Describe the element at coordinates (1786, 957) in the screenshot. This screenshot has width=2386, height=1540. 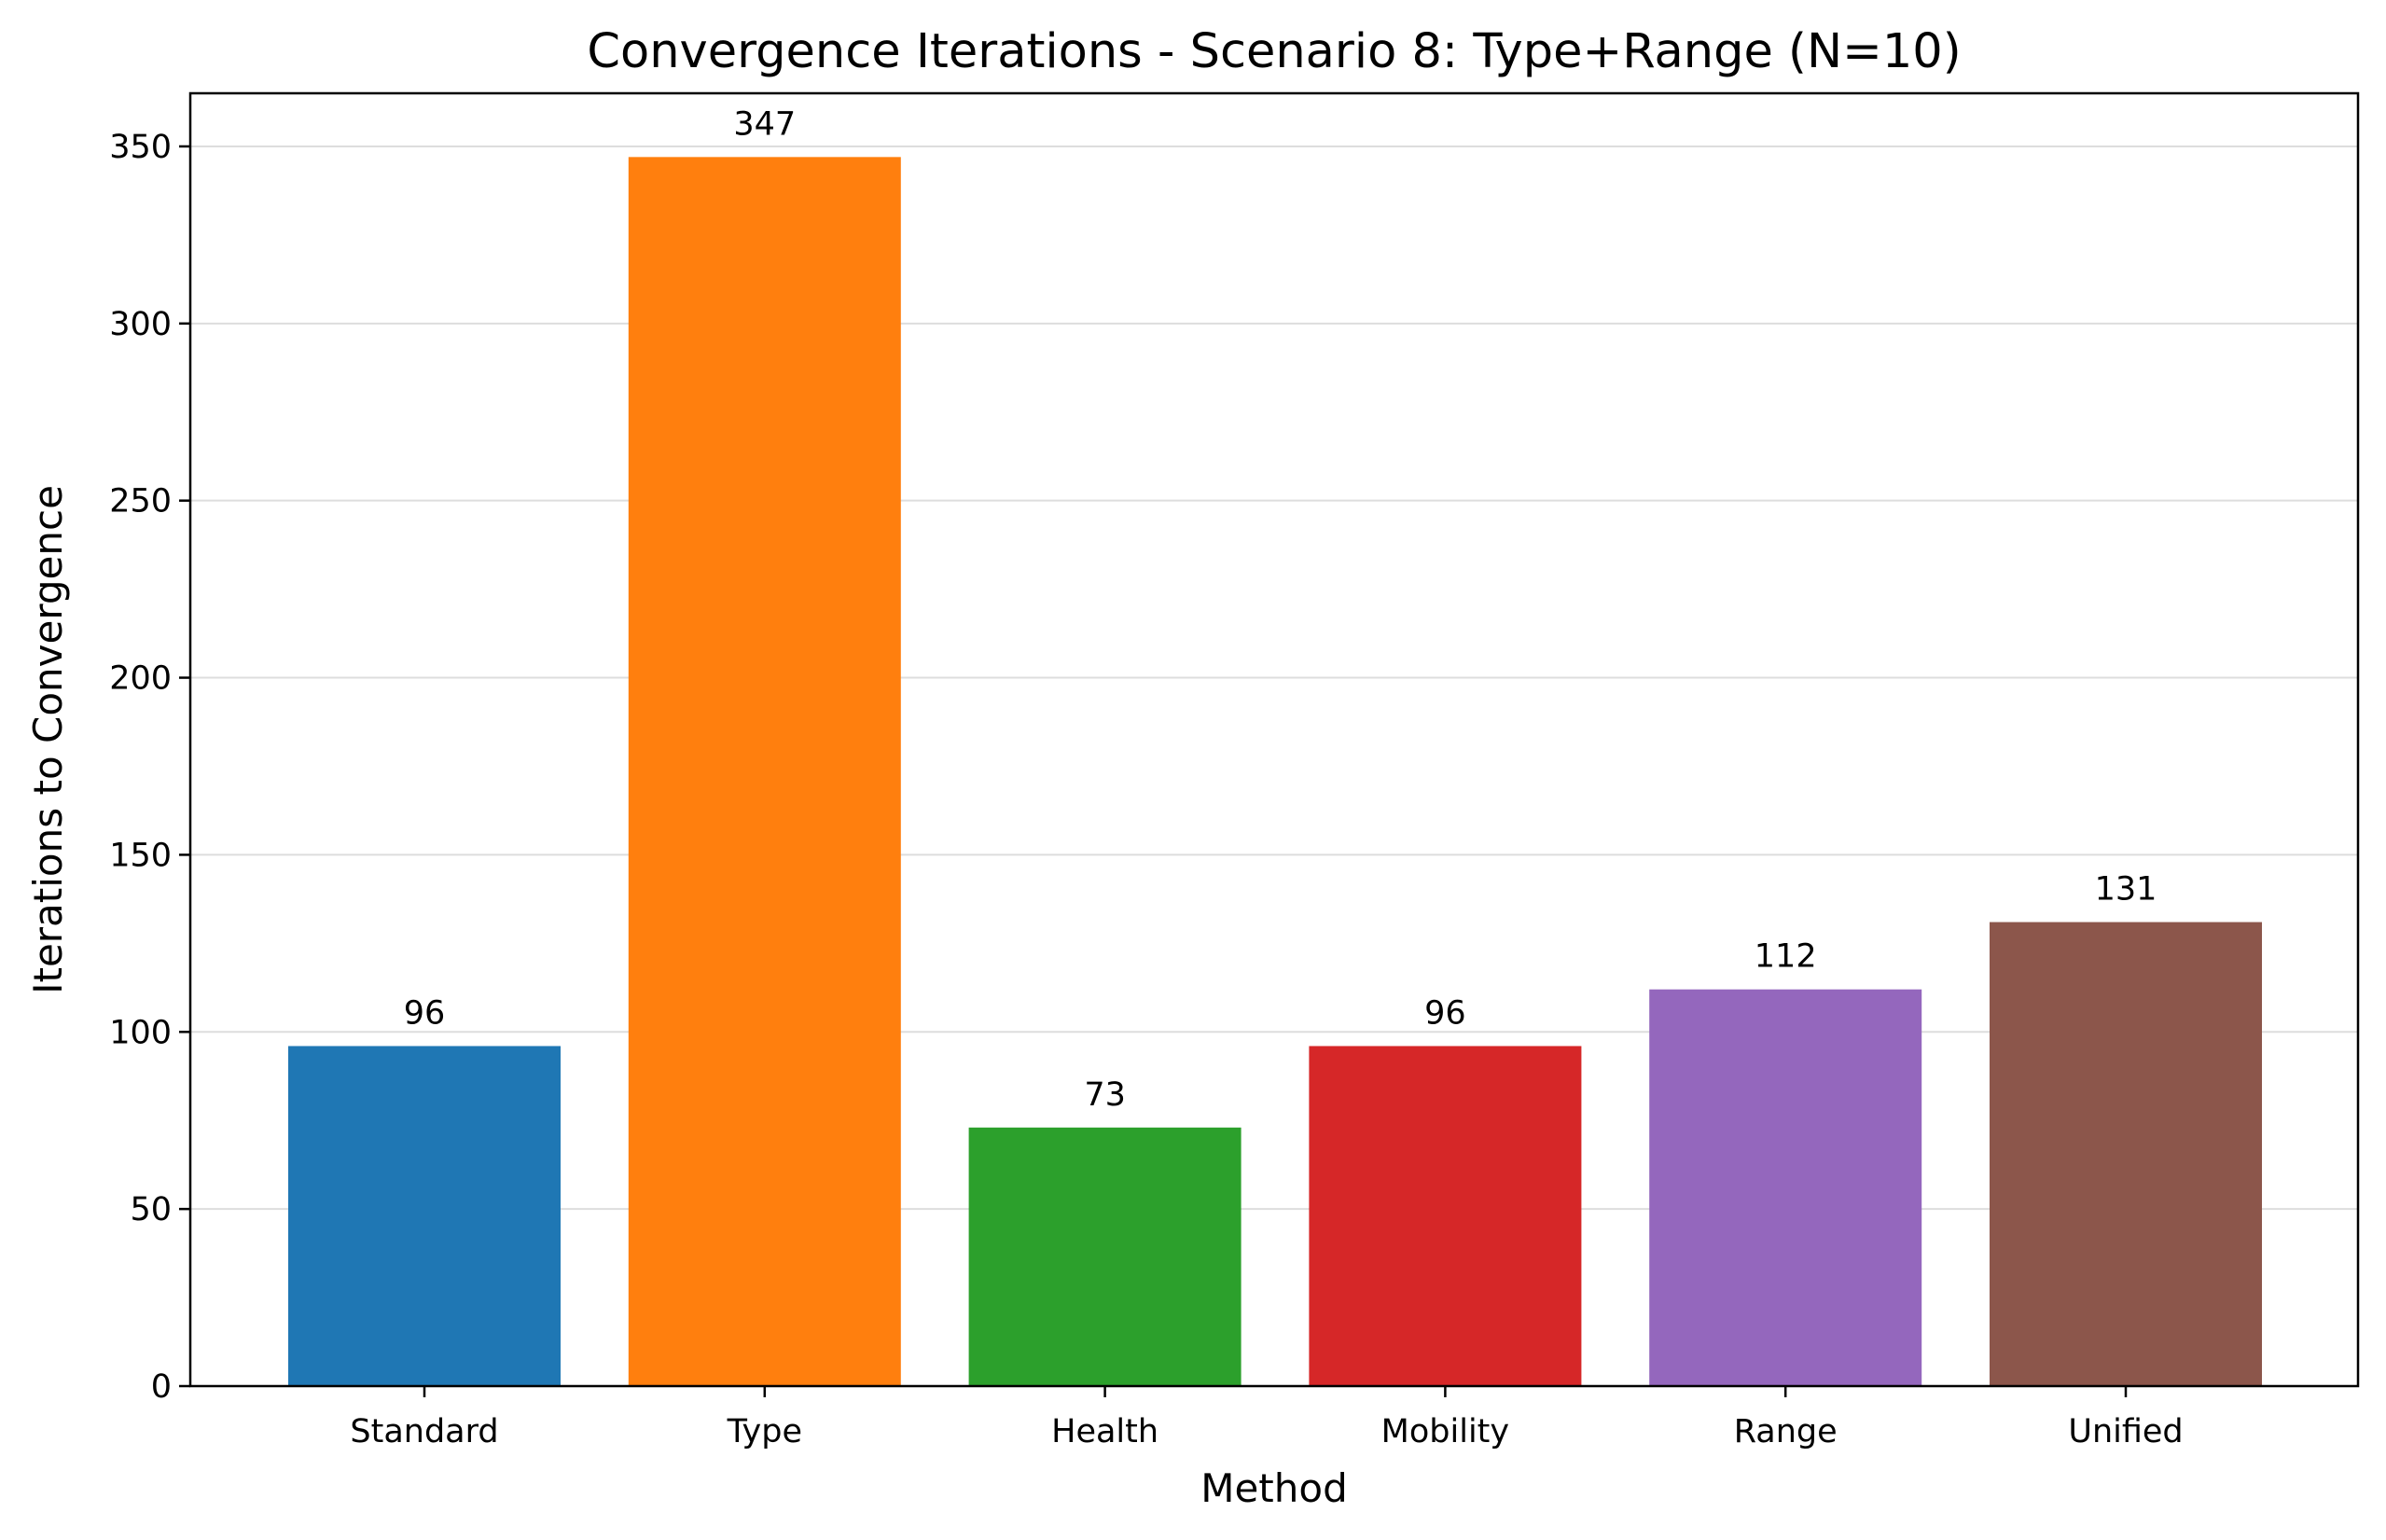
I see `data-label: 112` at that location.